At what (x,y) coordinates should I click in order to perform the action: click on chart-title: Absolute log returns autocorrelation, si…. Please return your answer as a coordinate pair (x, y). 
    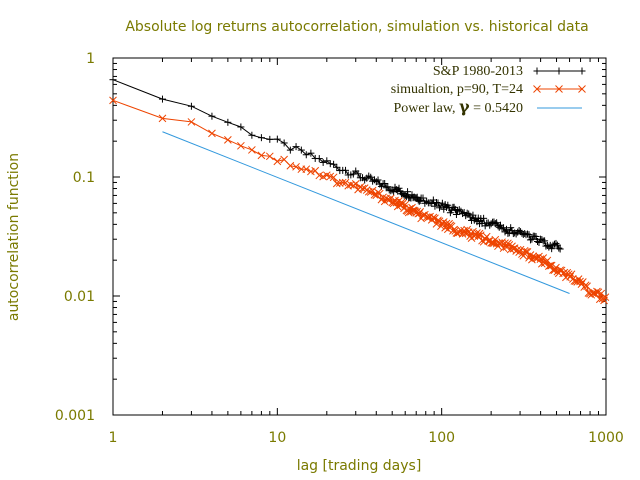
    Looking at the image, I should click on (356, 27).